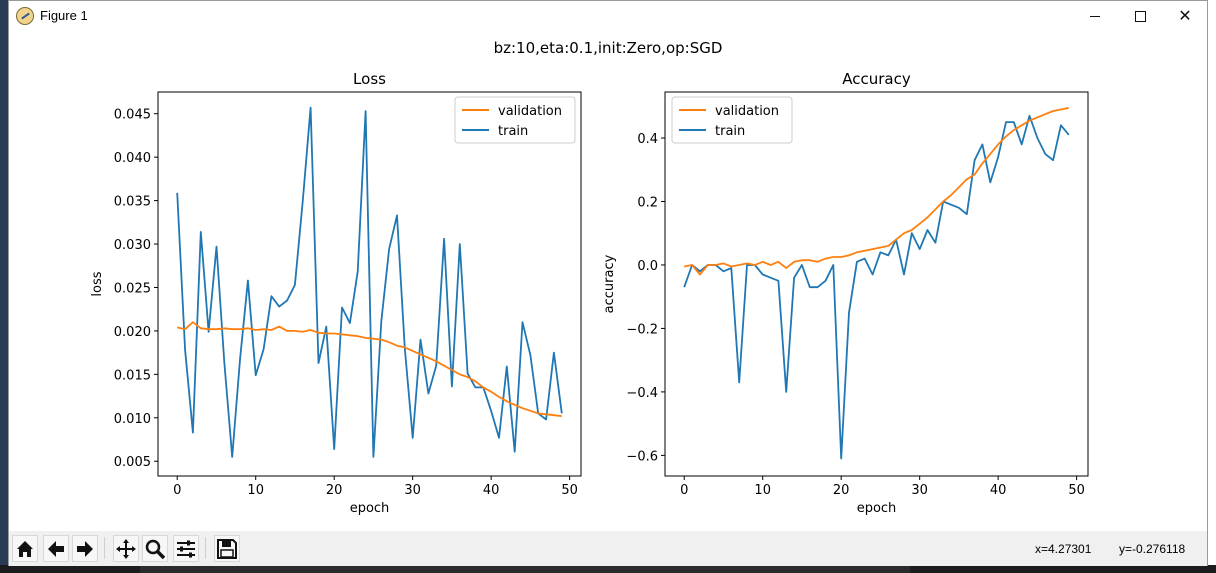 The width and height of the screenshot is (1216, 573). What do you see at coordinates (1212, 286) in the screenshot?
I see `desktop-background-right` at bounding box center [1212, 286].